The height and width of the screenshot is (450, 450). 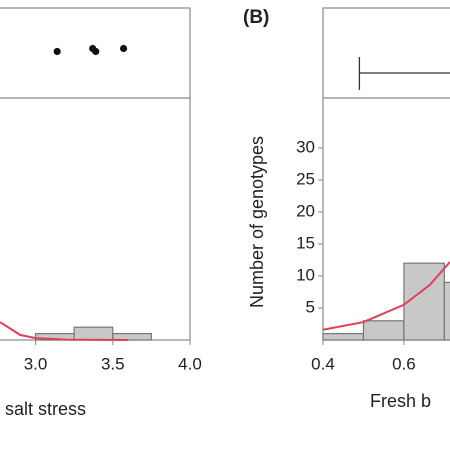 What do you see at coordinates (256, 17) in the screenshot?
I see `panel-label: (B)` at bounding box center [256, 17].